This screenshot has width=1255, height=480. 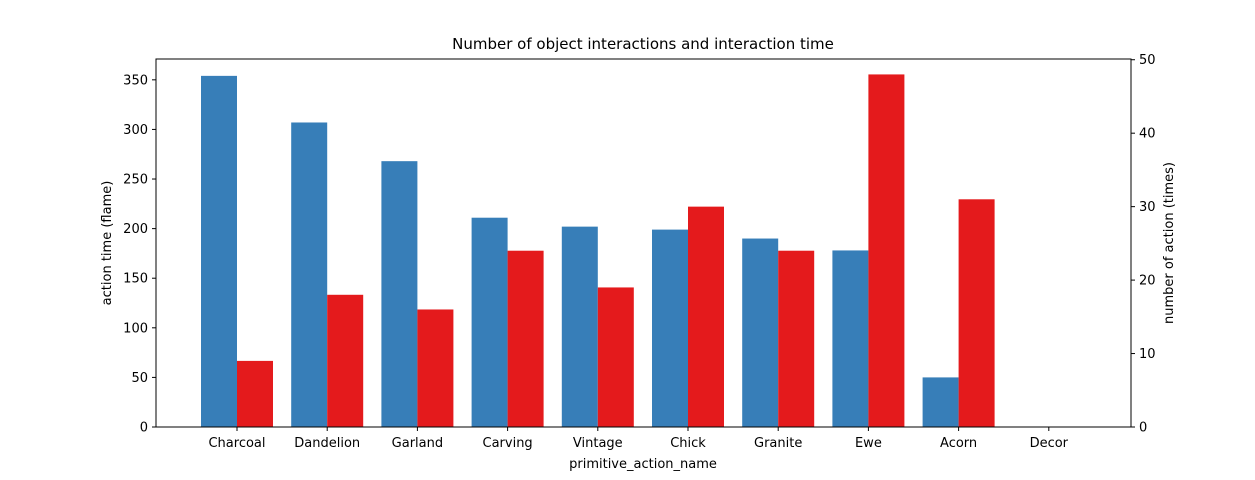 I want to click on left-y-tick-label: 250, so click(x=135, y=180).